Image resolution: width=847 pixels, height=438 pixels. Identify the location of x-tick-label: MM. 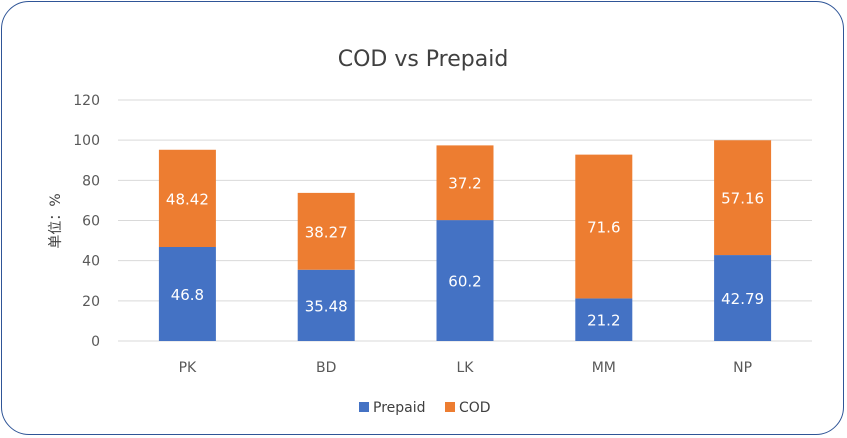
(604, 368).